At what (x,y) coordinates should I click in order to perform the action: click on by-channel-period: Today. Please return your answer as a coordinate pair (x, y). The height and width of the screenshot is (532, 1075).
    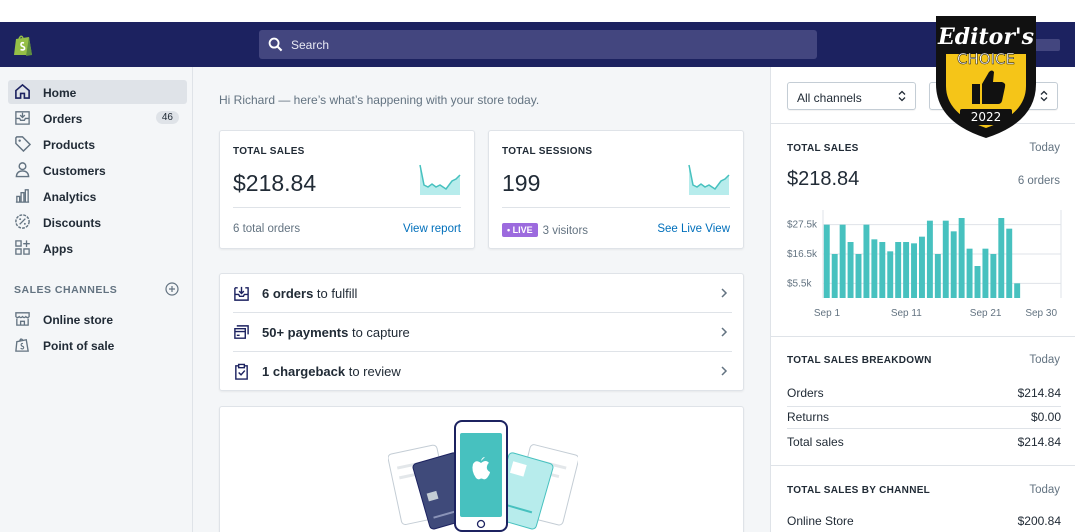
    Looking at the image, I should click on (1044, 490).